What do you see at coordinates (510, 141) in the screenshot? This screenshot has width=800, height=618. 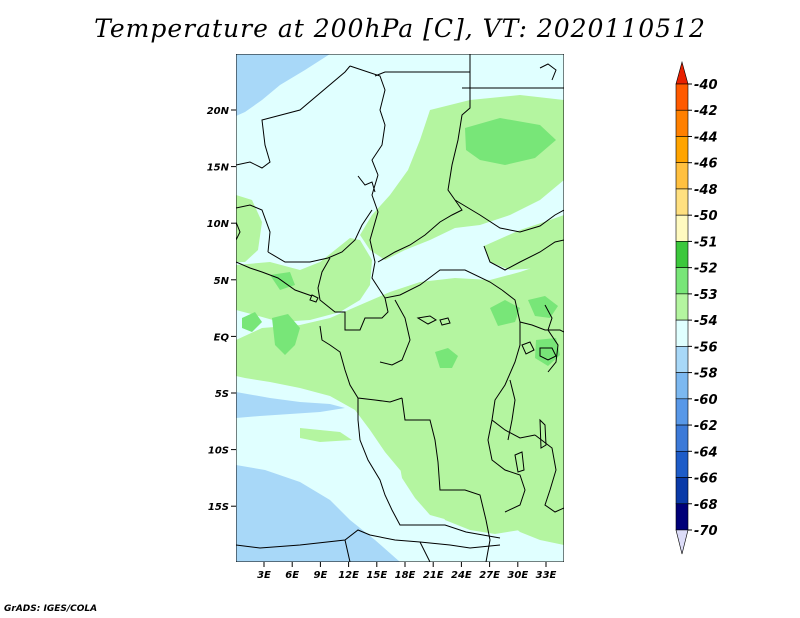 I see `field-minus53-sahara-dark` at bounding box center [510, 141].